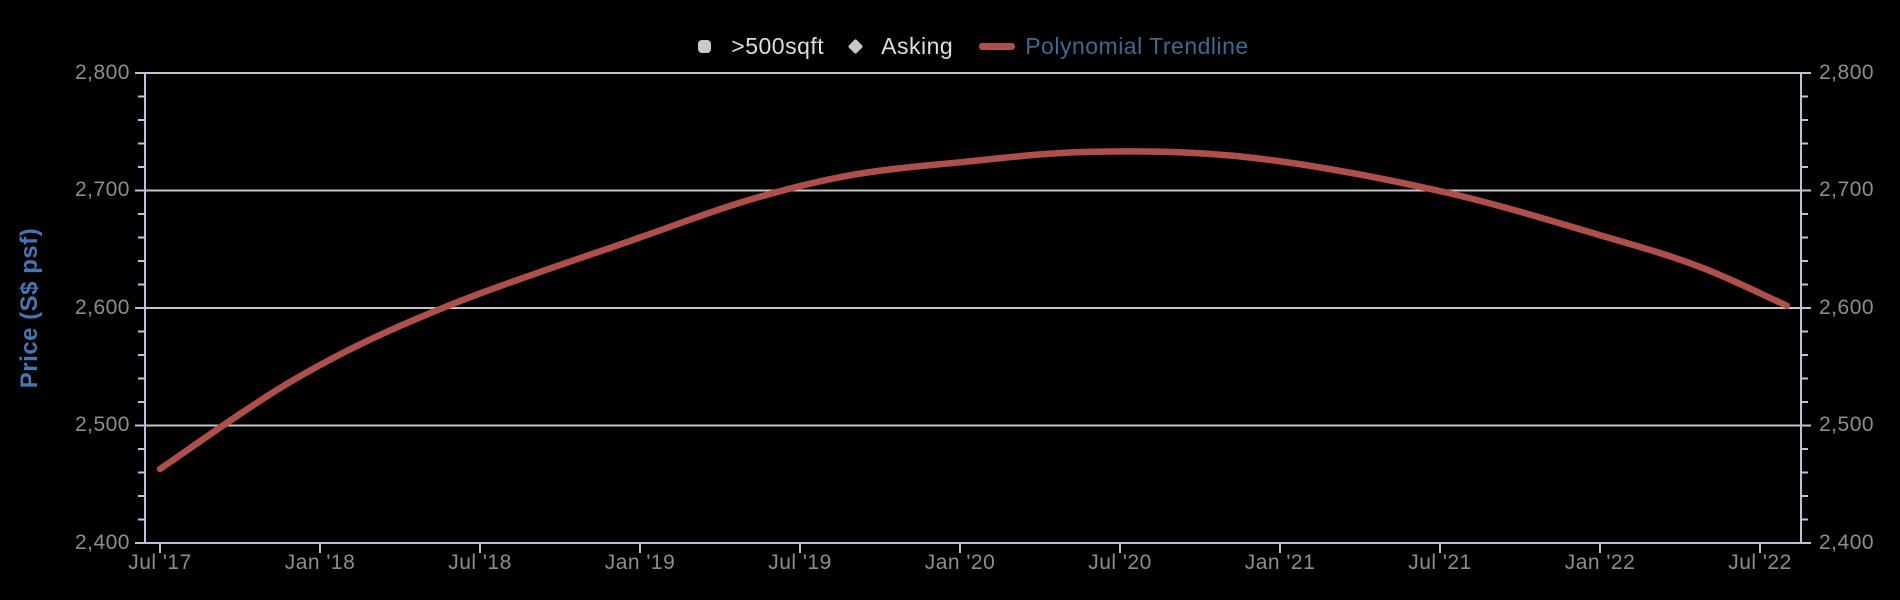 The image size is (1900, 600). Describe the element at coordinates (997, 46) in the screenshot. I see `trendline-swatch-icon` at that location.